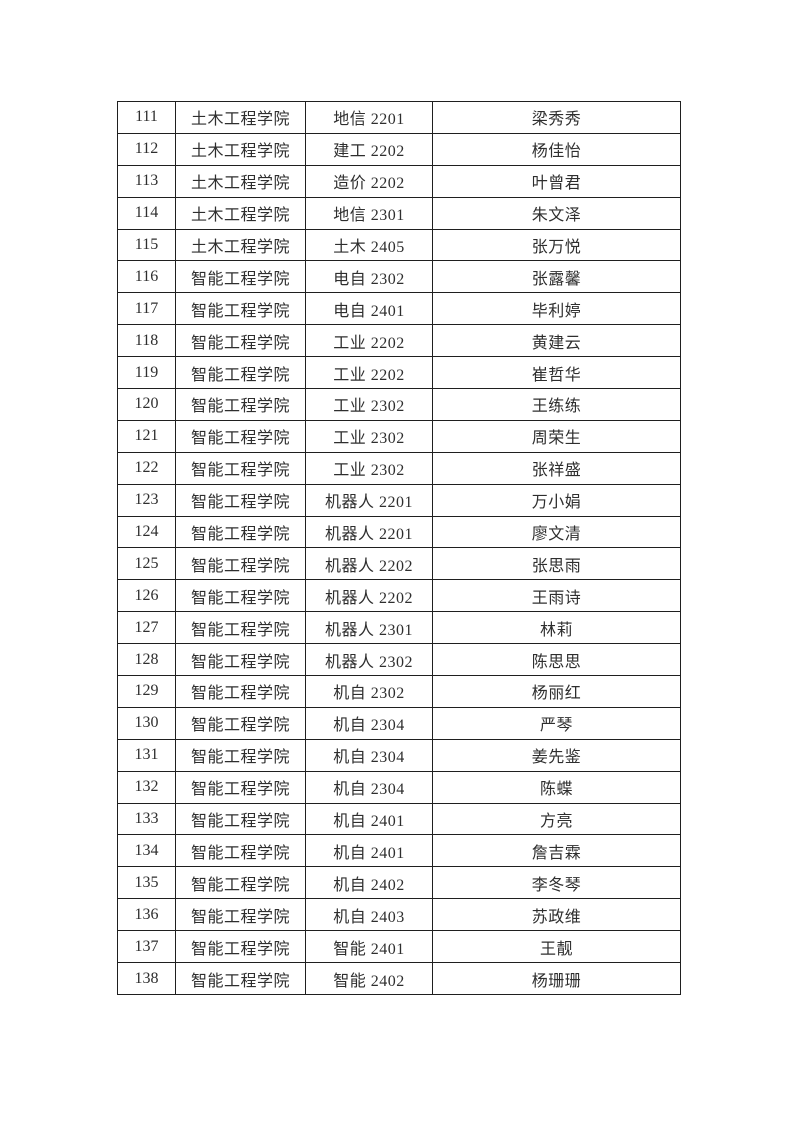  What do you see at coordinates (556, 341) in the screenshot?
I see `cell-name: 黄建云` at bounding box center [556, 341].